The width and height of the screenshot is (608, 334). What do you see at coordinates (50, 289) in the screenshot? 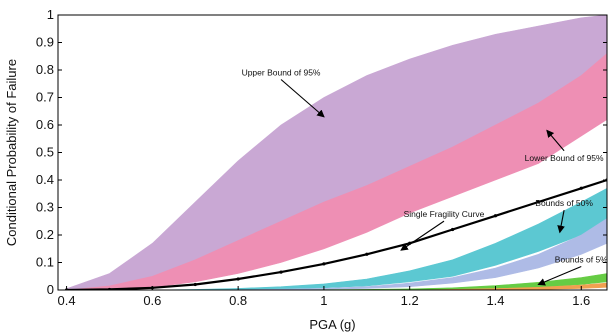
I see `y-tick-label-0: 0` at bounding box center [50, 289].